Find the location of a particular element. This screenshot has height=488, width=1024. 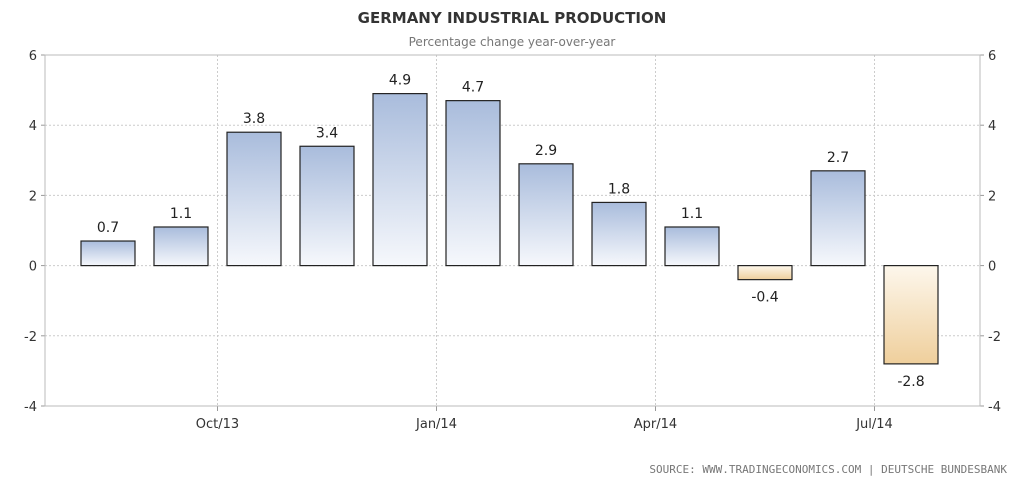

data-label: -2.8 is located at coordinates (910, 382).